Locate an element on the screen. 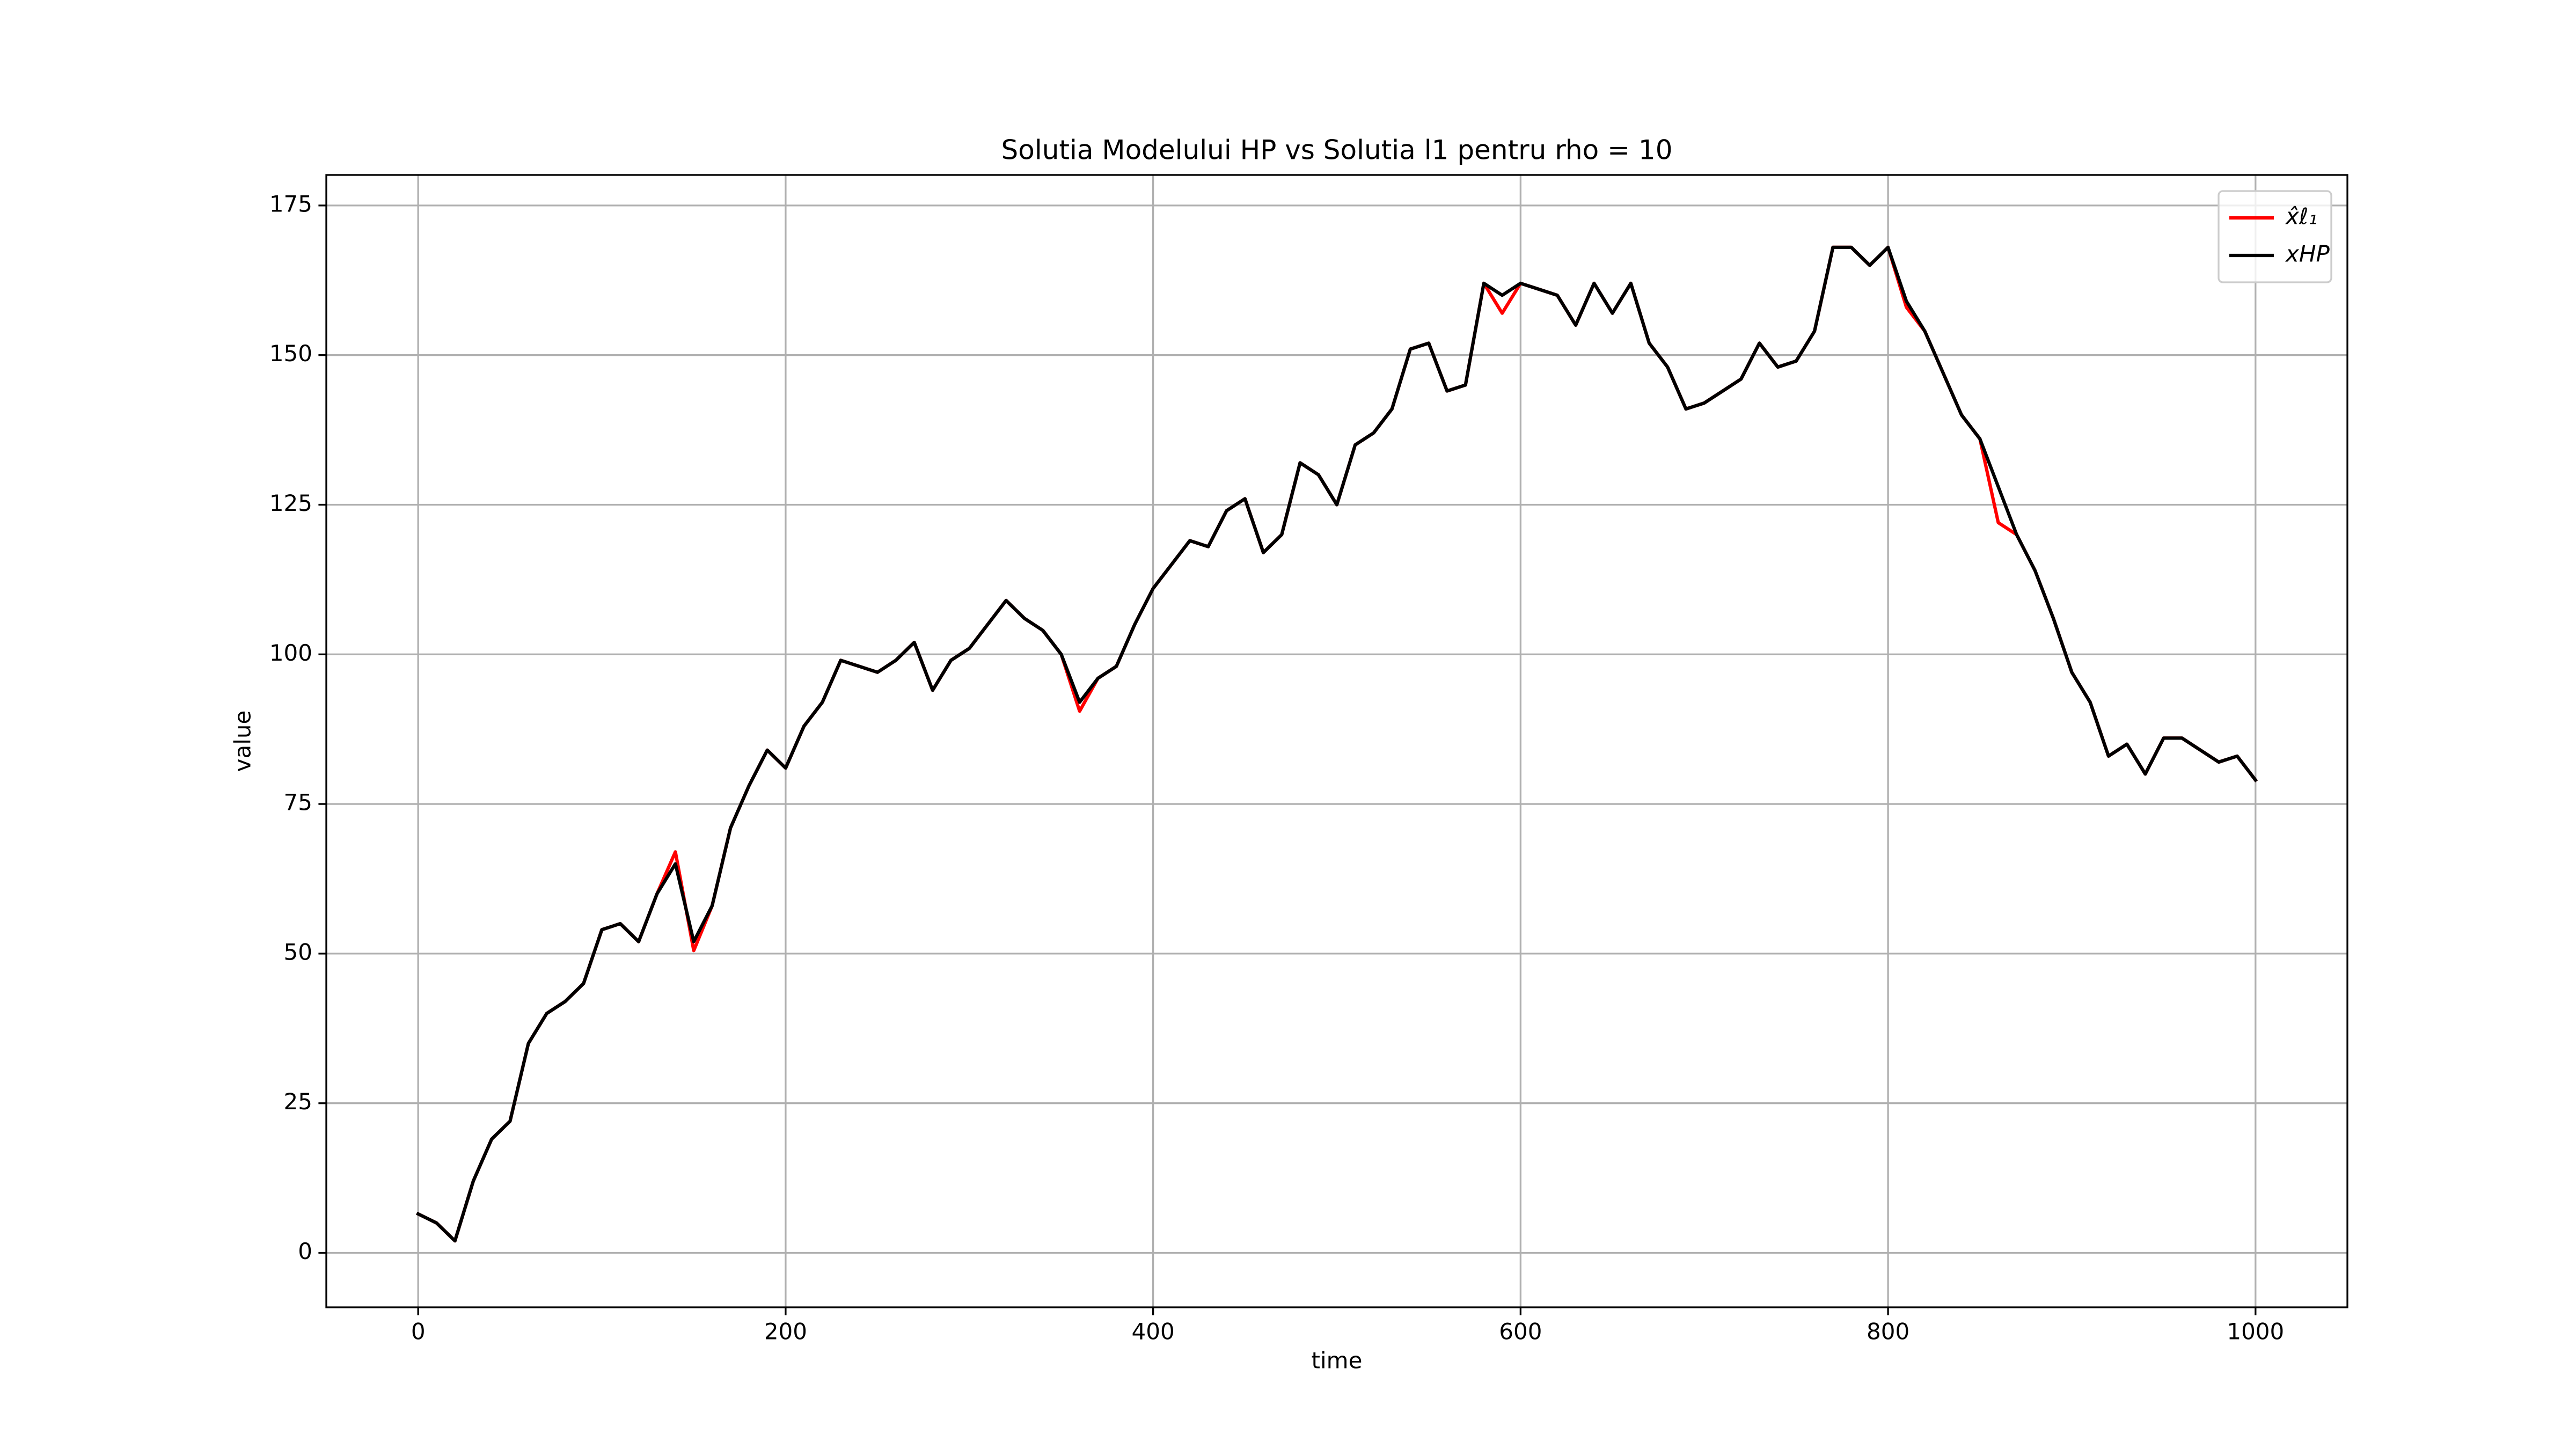  y-tick-label: 75 is located at coordinates (298, 802).